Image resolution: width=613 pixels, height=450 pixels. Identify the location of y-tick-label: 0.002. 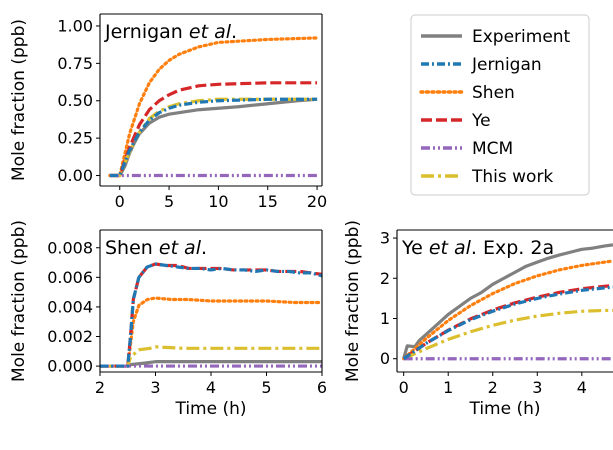
(70, 336).